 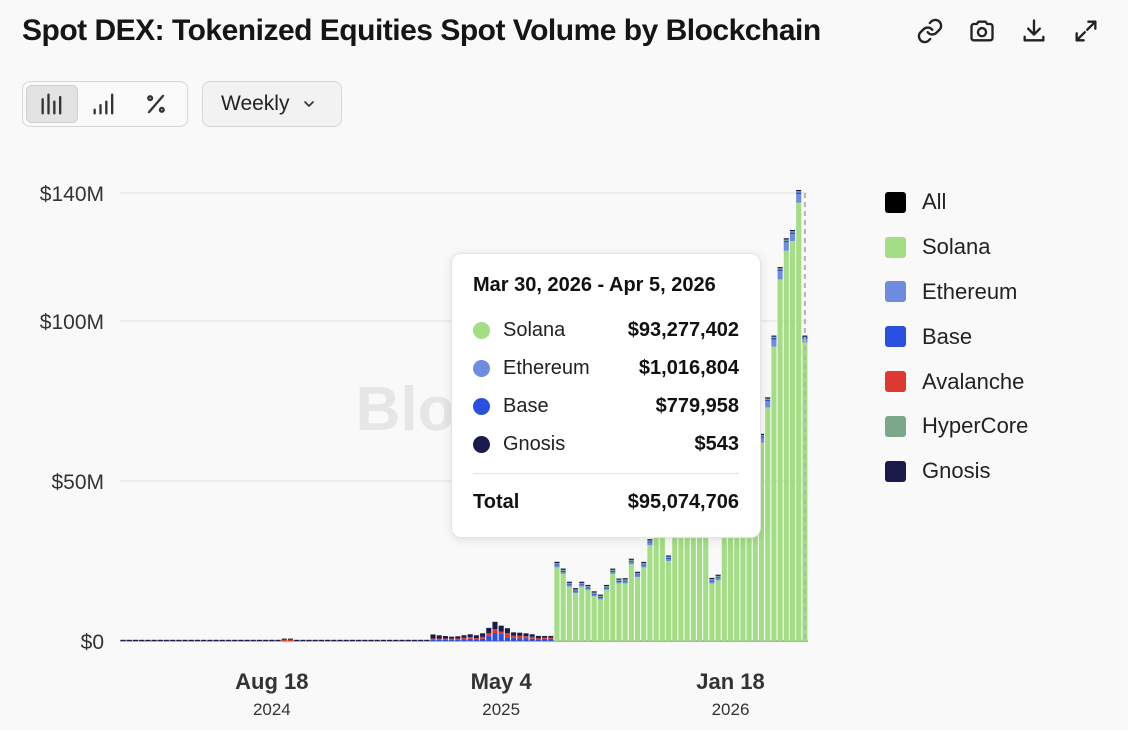 I want to click on expand-icon, so click(x=1086, y=31).